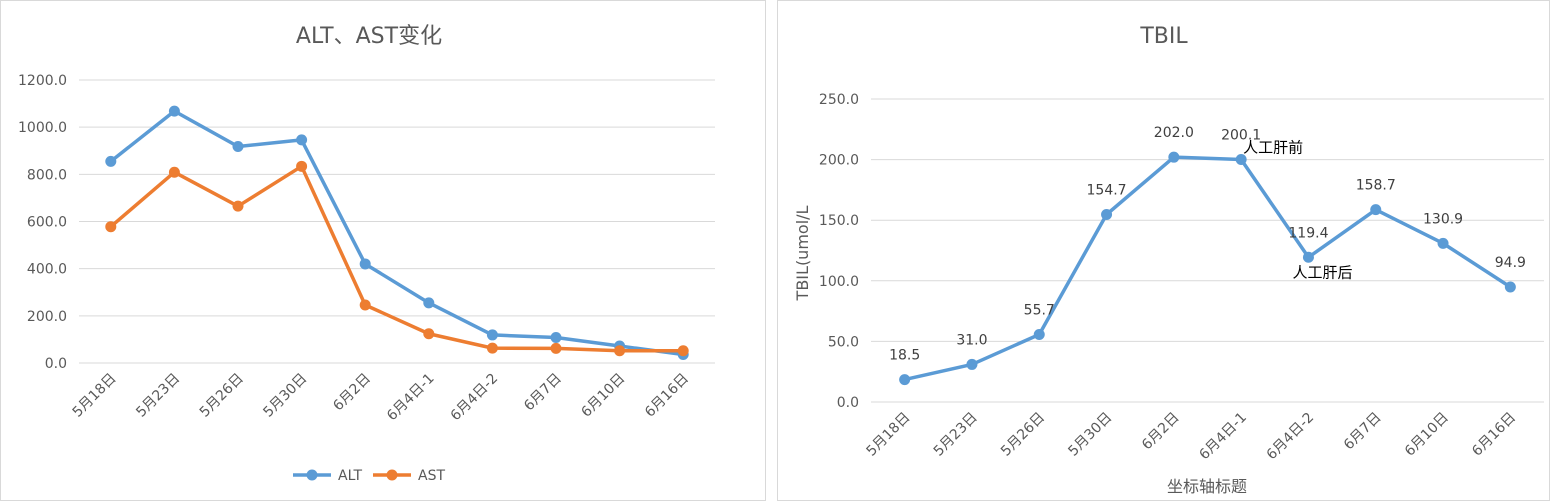 This screenshot has width=1550, height=503. Describe the element at coordinates (843, 342) in the screenshot. I see `y-tick-label: 50.0` at that location.